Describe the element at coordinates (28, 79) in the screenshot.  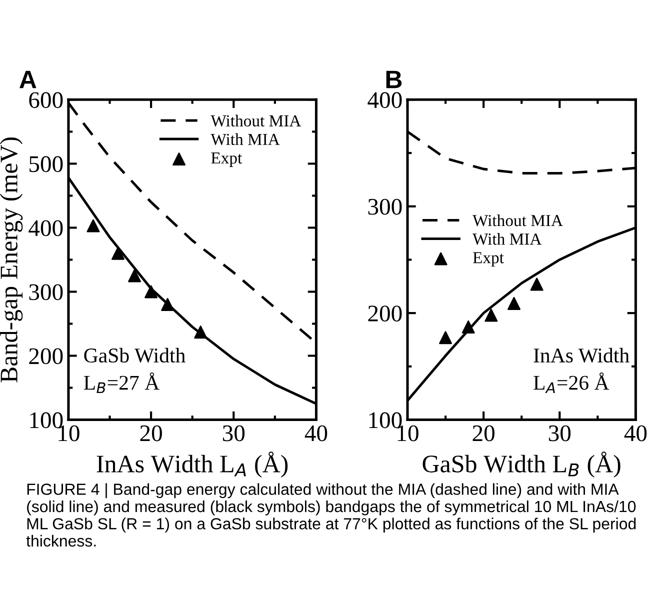
I see `chart-title: A` at that location.